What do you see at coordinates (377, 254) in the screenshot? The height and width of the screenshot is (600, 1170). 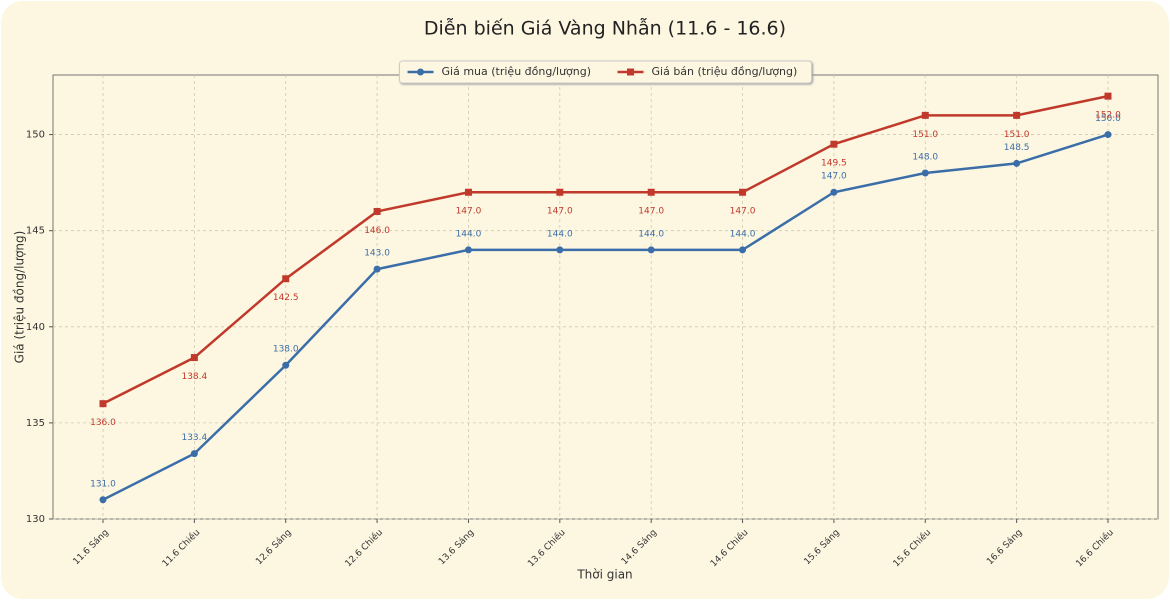 I see `data-label: 143.0` at bounding box center [377, 254].